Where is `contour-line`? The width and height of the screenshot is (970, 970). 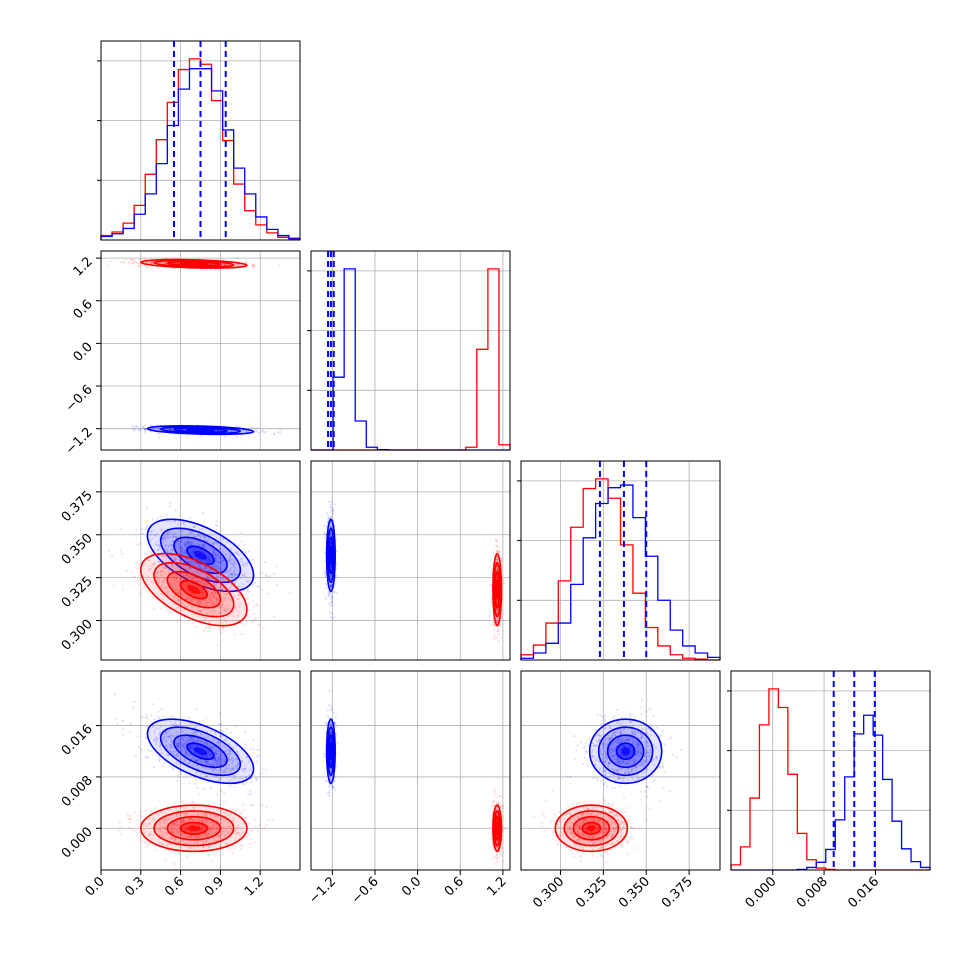
contour-line is located at coordinates (497, 589).